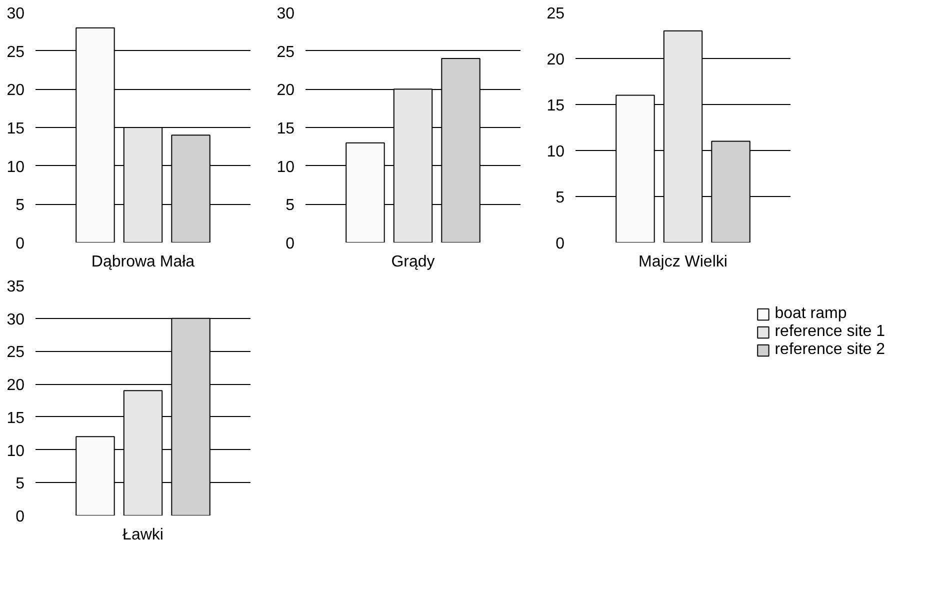  I want to click on legend-label: reference site 2, so click(829, 350).